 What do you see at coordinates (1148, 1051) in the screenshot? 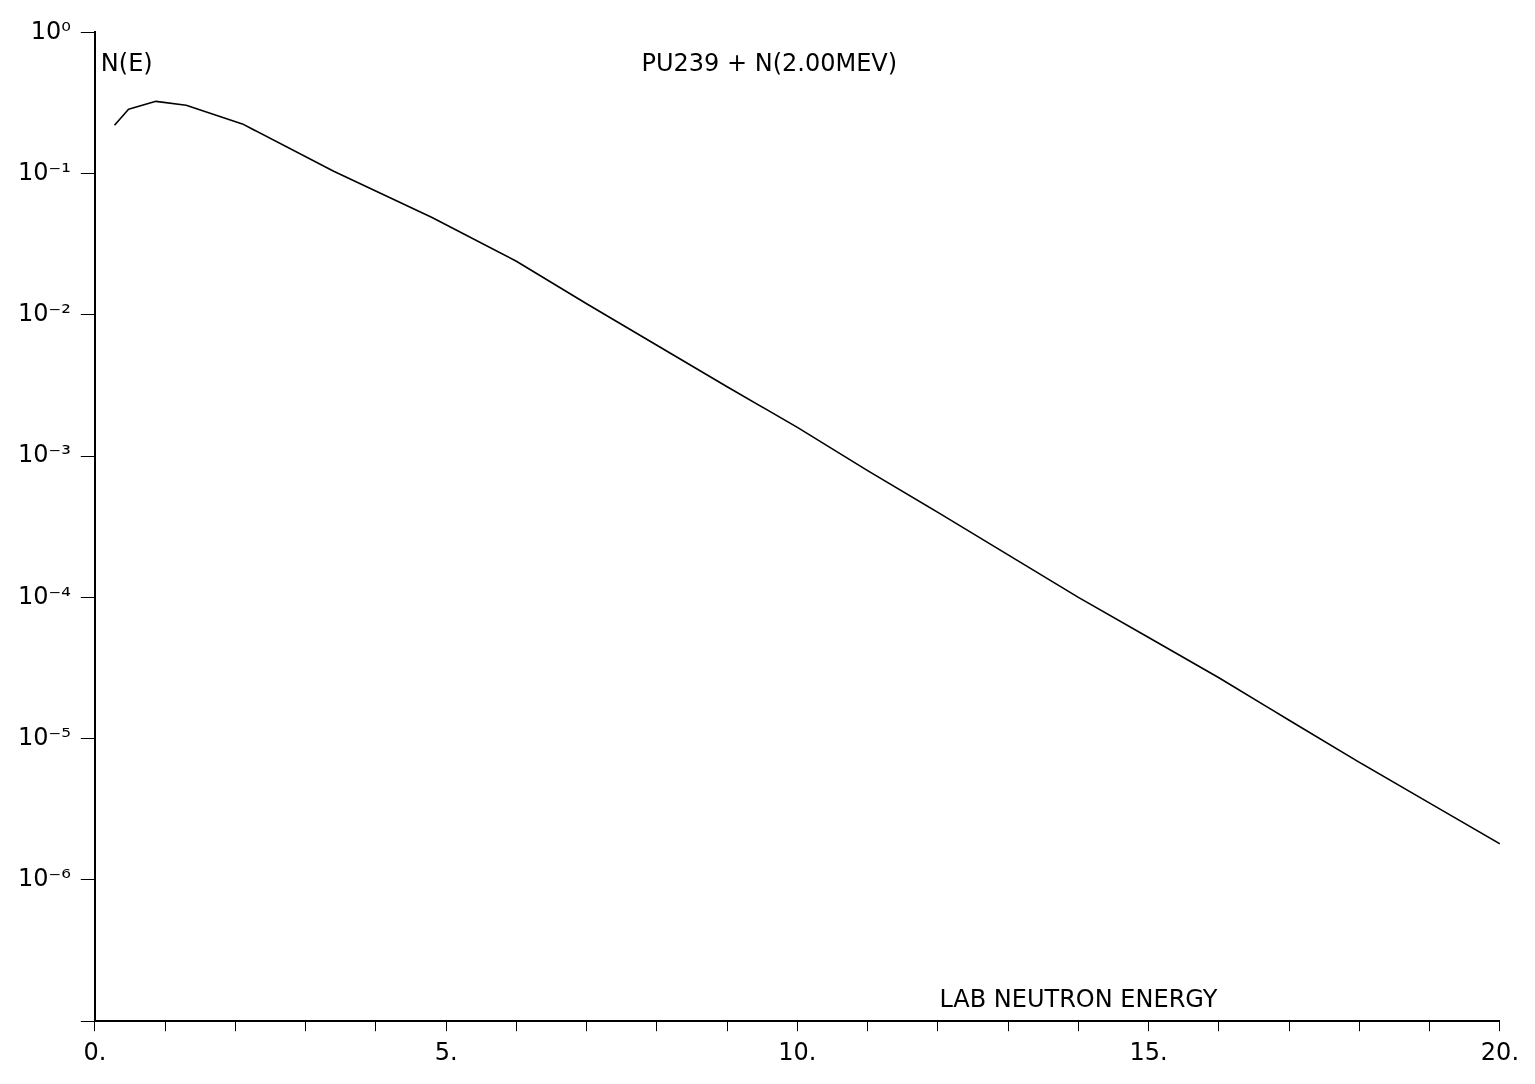
I see `x-tick-label: 15.` at bounding box center [1148, 1051].